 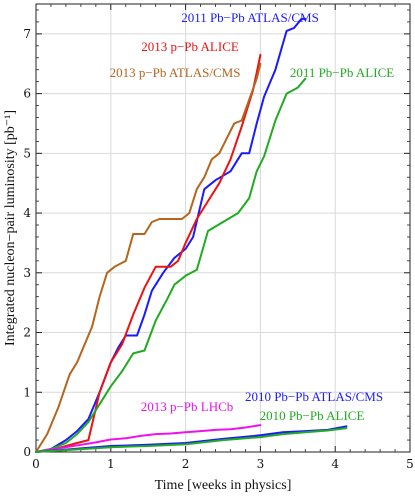 I want to click on y-tick-label: 2, so click(x=27, y=333).